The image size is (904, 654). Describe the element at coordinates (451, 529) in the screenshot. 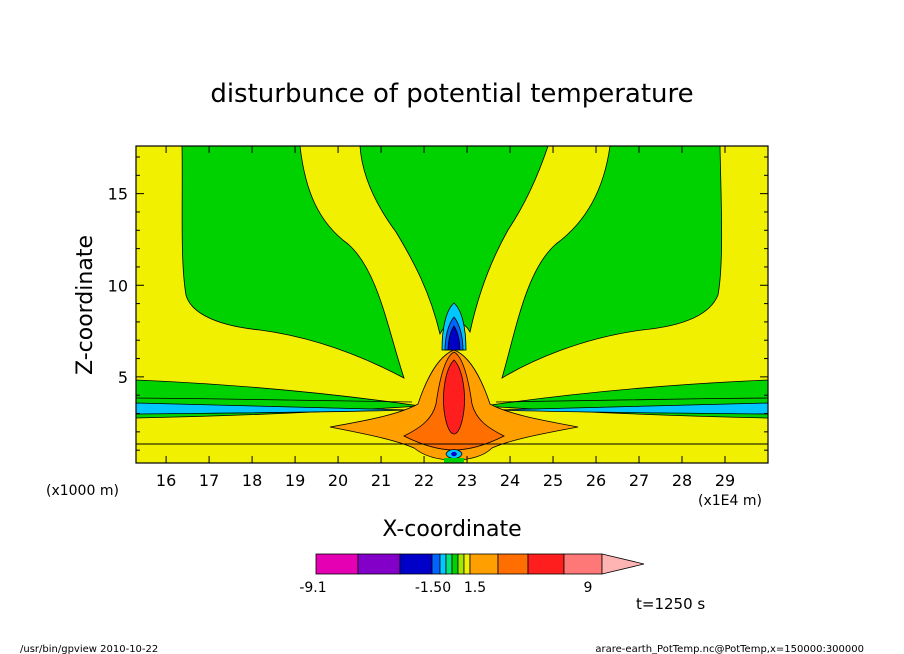

I see `x-axis-label: X-coordinate` at that location.